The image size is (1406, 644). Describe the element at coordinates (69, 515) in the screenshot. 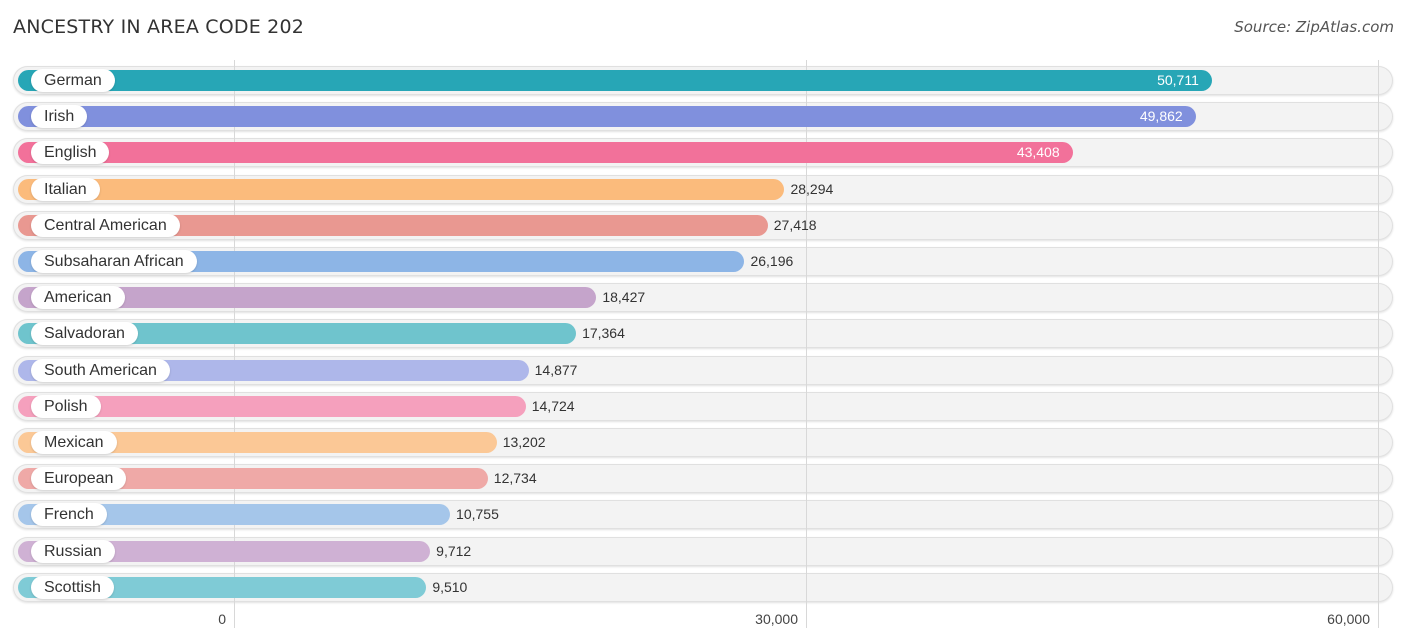

I see `category-label: French` at that location.